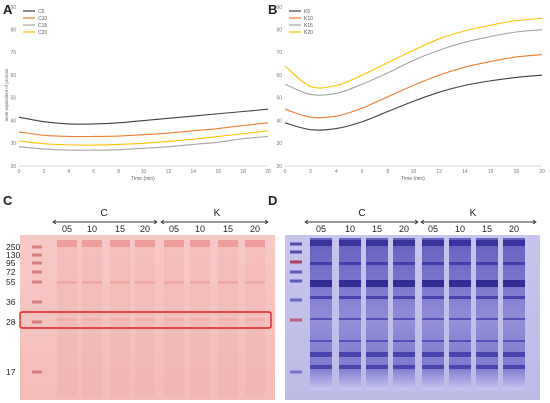  I want to click on chartB-x-tick-label: 10, so click(414, 172).